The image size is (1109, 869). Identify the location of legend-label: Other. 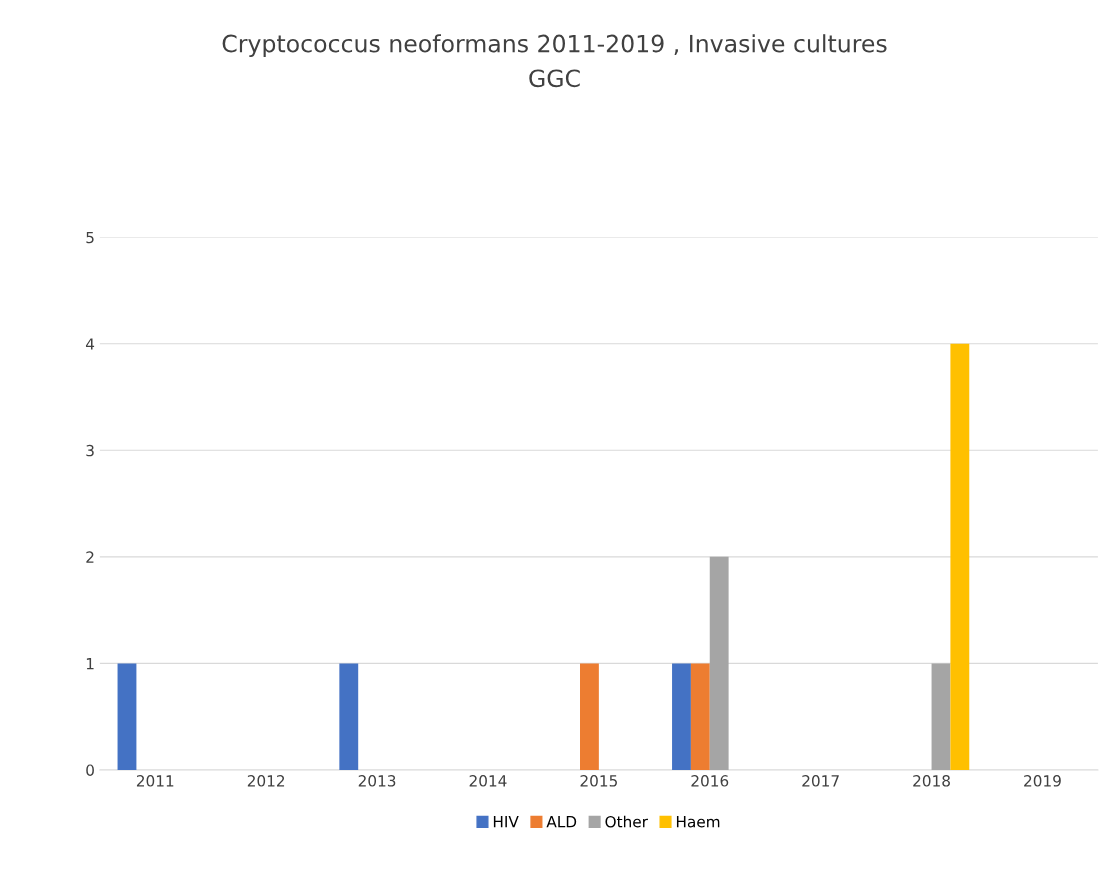
(626, 821).